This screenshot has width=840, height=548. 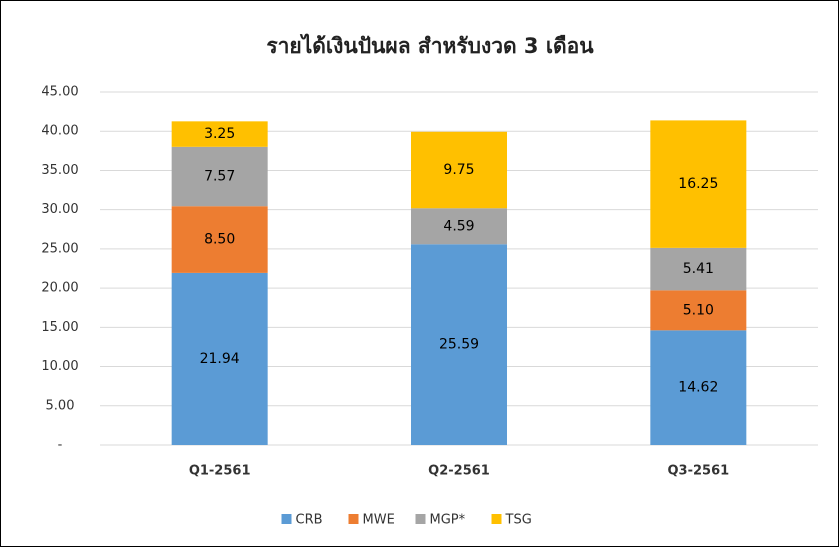 I want to click on x-tick-label: Q3-2561, so click(x=698, y=471).